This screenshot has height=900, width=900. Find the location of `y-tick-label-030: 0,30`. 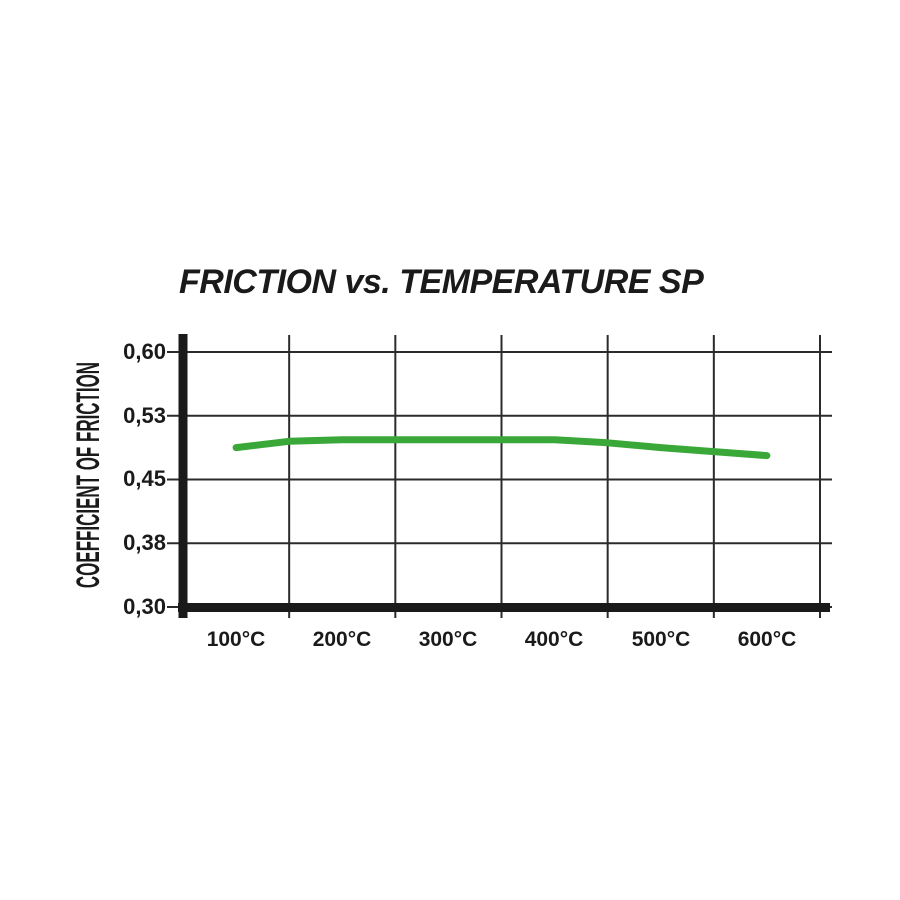

y-tick-label-030: 0,30 is located at coordinates (144, 606).